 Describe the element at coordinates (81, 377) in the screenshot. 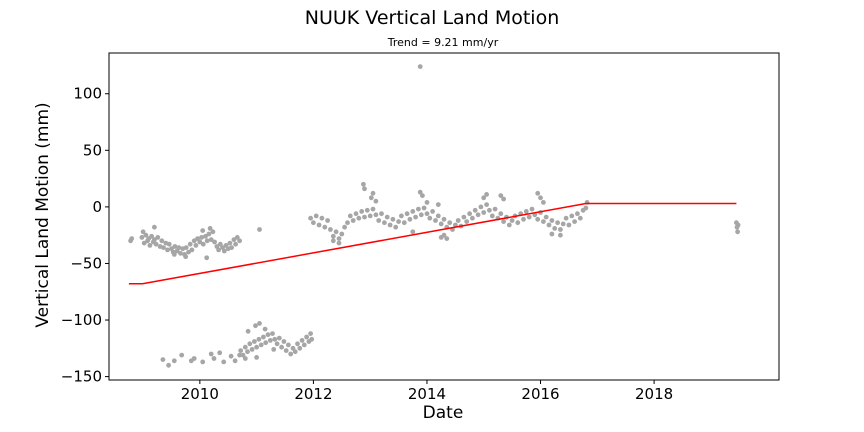

I see `y-tick-label: −150` at that location.